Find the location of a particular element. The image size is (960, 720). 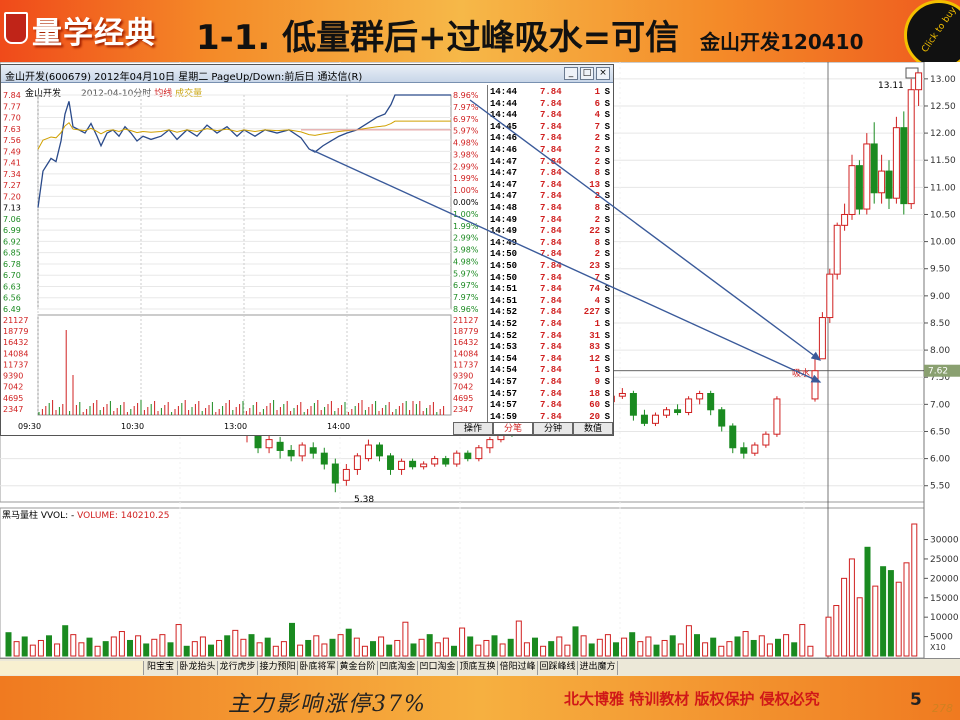

intraday-vol-label: 21127 is located at coordinates (15, 320).